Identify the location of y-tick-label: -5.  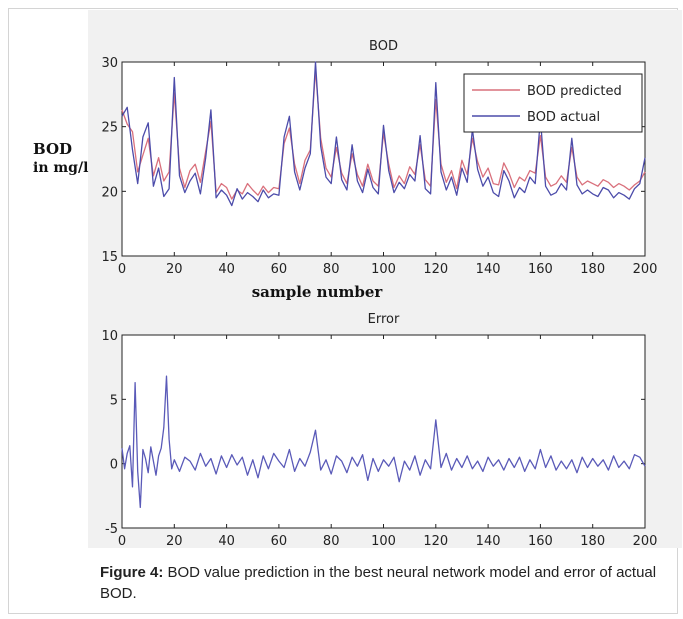
(111, 529).